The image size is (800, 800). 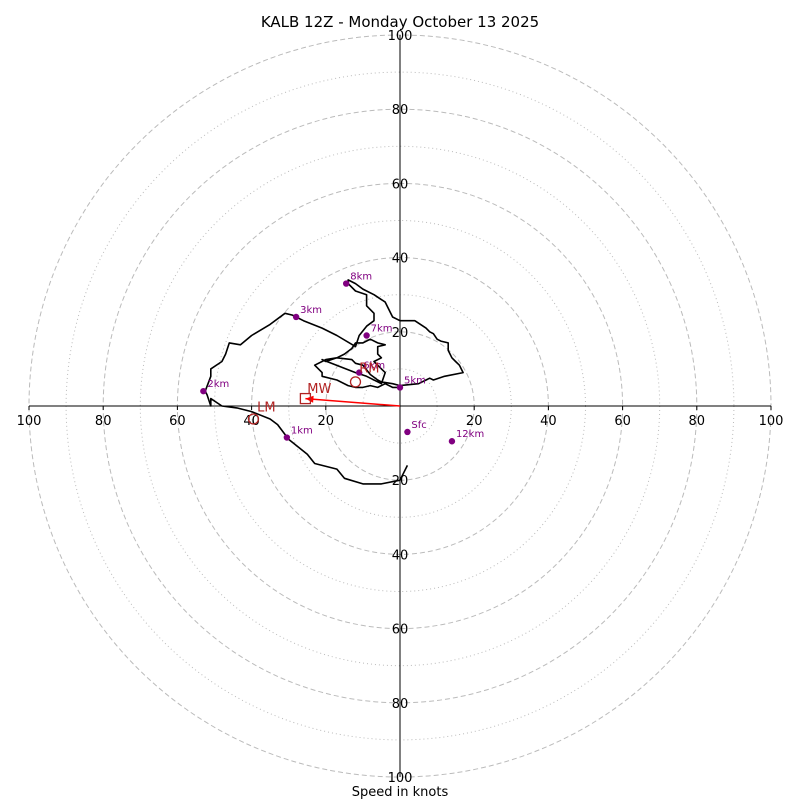 What do you see at coordinates (361, 277) in the screenshot?
I see `height-marker-label: 8km` at bounding box center [361, 277].